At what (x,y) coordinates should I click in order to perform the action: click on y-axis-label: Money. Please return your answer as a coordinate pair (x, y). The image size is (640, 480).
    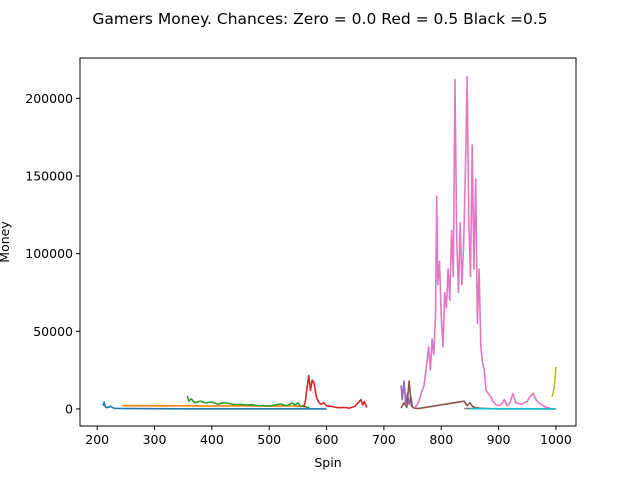
    Looking at the image, I should click on (6, 242).